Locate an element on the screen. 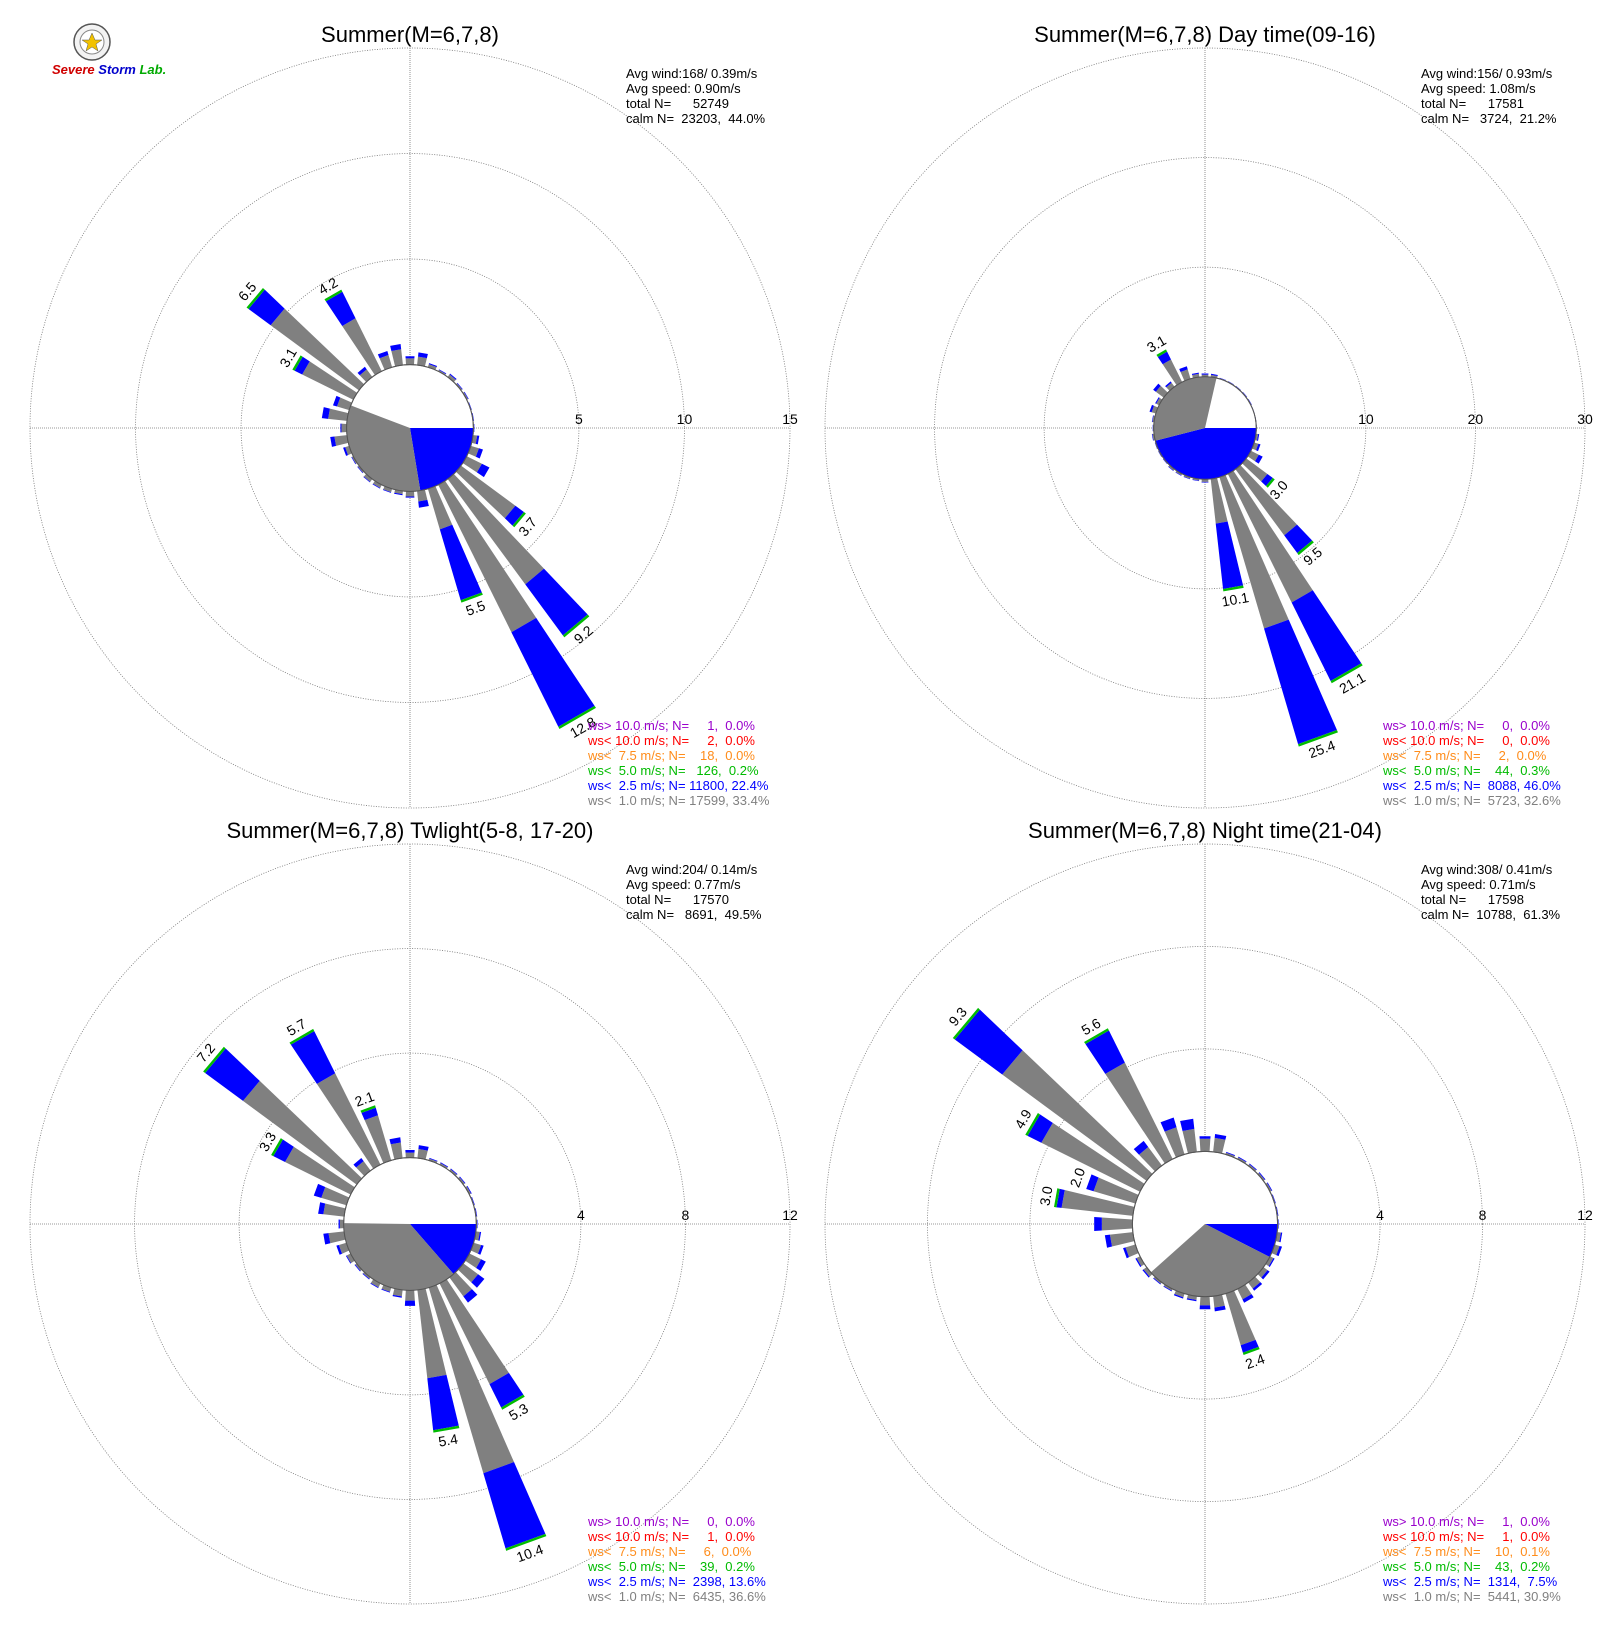  ring-label: 20 is located at coordinates (1476, 419).